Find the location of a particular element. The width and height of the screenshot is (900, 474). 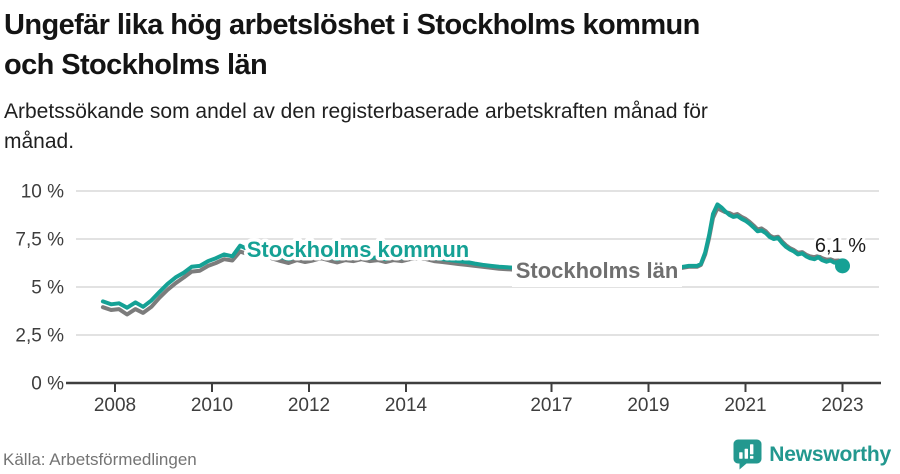

footer: Källa: Arbetsförmedlingen Newsworthy is located at coordinates (447, 454).